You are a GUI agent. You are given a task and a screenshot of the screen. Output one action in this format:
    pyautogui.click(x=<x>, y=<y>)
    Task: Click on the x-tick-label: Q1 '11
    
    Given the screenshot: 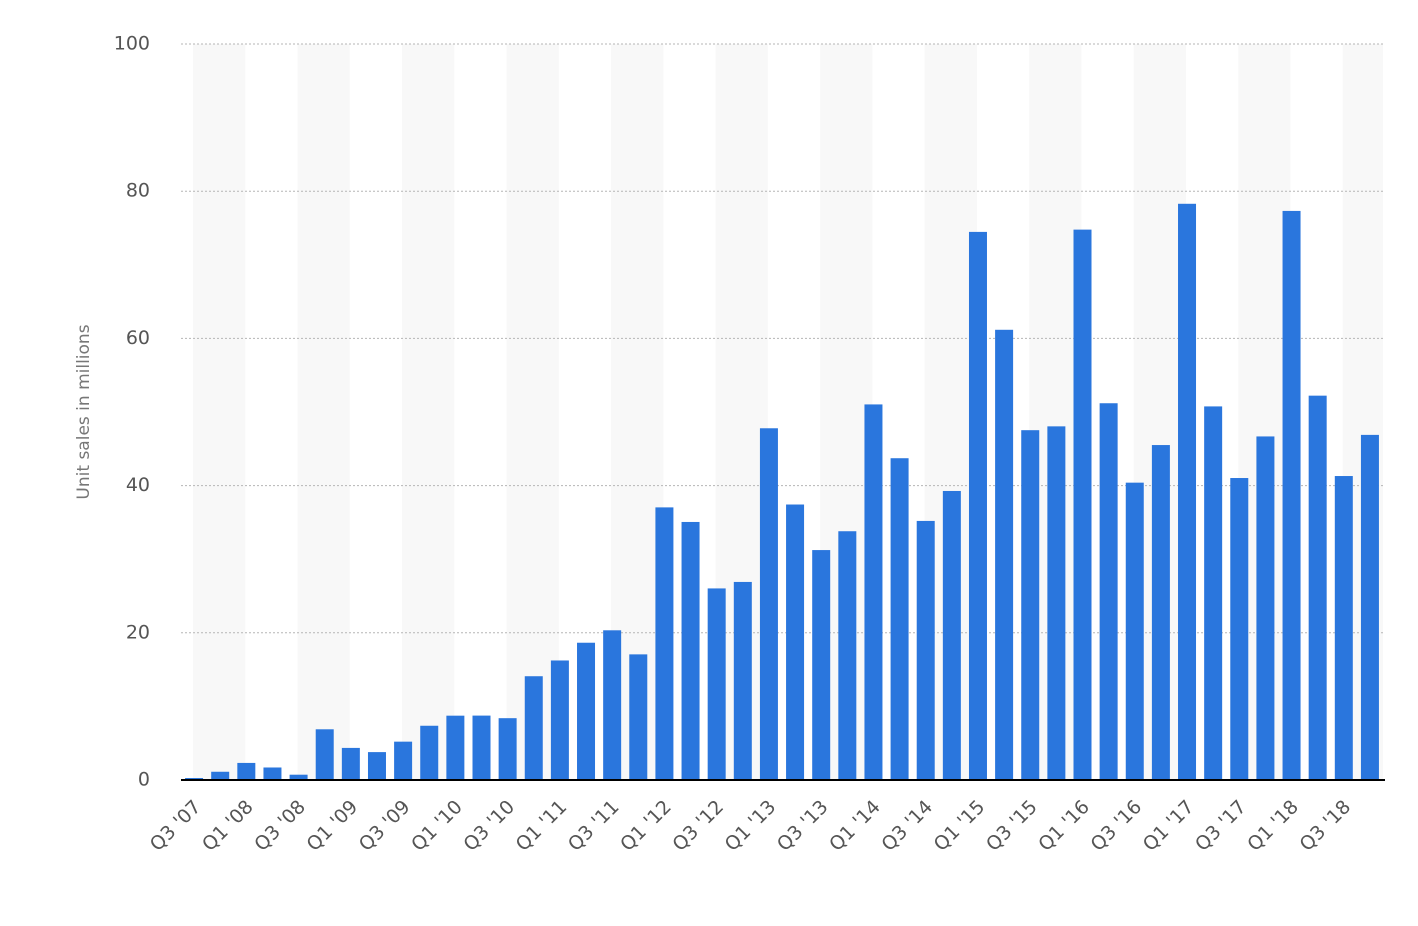 What is the action you would take?
    pyautogui.click(x=542, y=826)
    